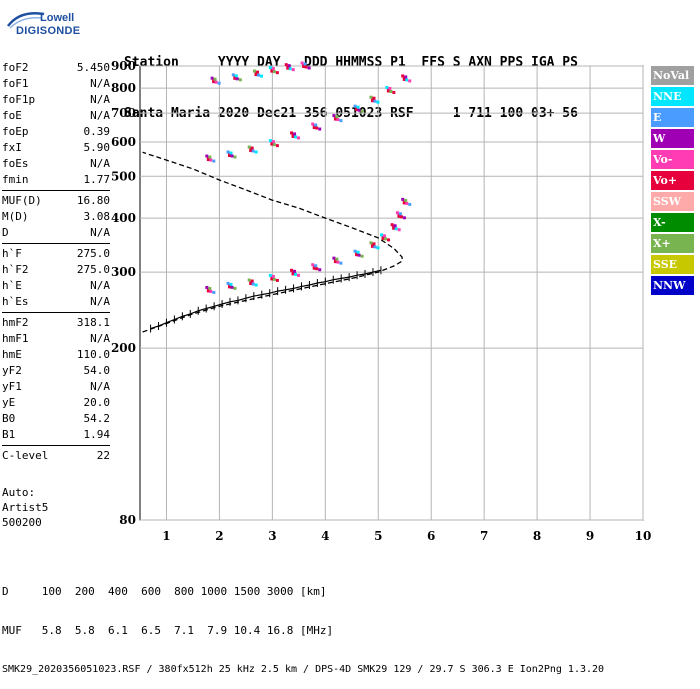  What do you see at coordinates (56, 201) in the screenshot?
I see `param-row: MUF(D) 16.80` at bounding box center [56, 201].